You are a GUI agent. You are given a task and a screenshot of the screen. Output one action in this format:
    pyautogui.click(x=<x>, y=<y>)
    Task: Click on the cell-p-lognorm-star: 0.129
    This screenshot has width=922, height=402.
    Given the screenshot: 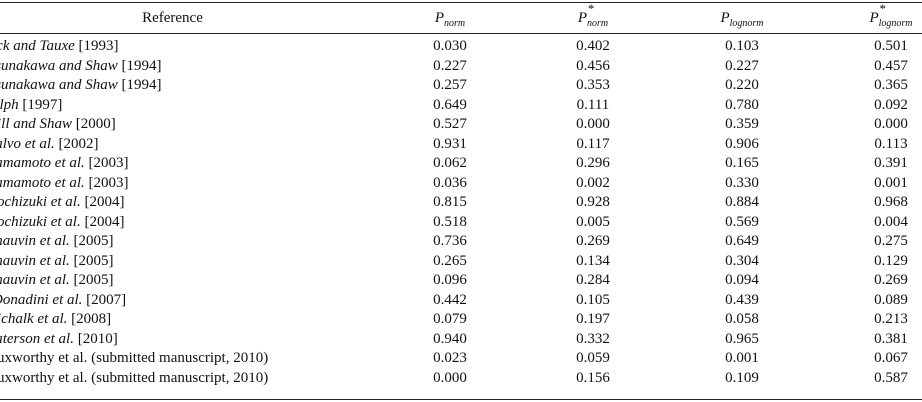 What is the action you would take?
    pyautogui.click(x=891, y=260)
    